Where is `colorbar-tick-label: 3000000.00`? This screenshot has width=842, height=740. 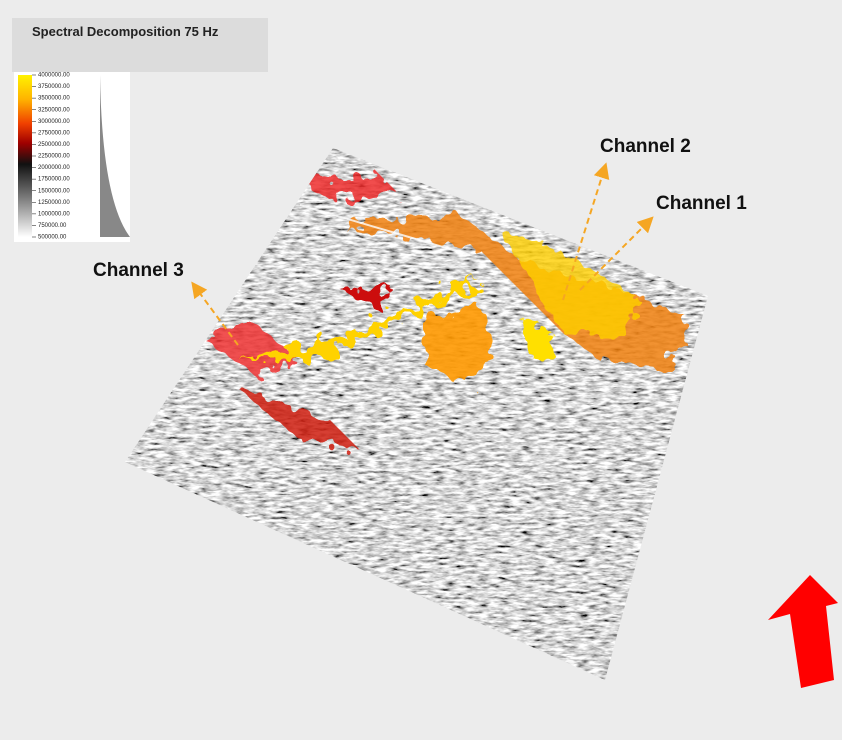
colorbar-tick-label: 3000000.00 is located at coordinates (54, 122).